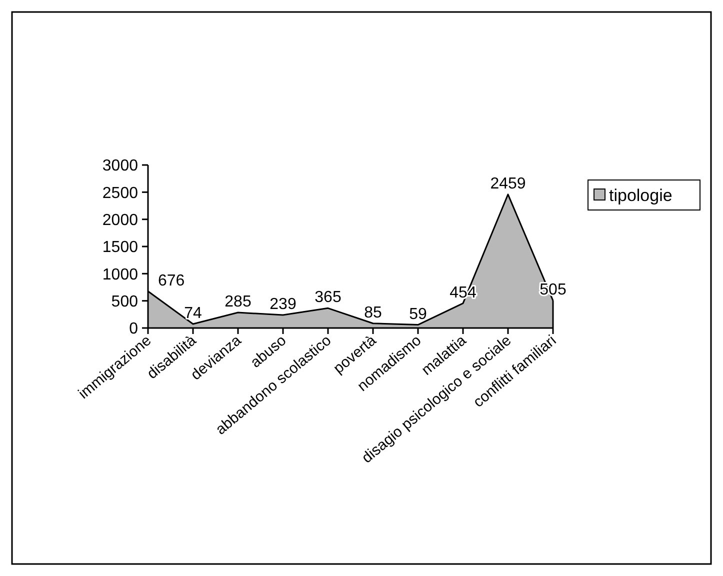  I want to click on y-tick-label: 1000, so click(120, 275).